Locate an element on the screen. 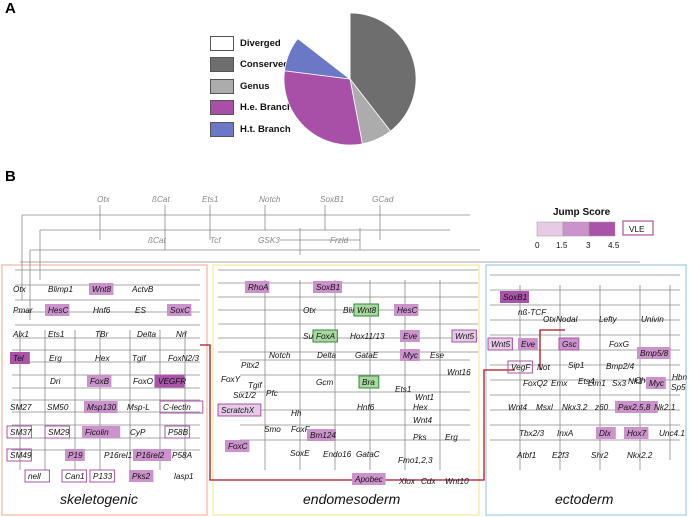  gene-label: Apobec is located at coordinates (368, 479).